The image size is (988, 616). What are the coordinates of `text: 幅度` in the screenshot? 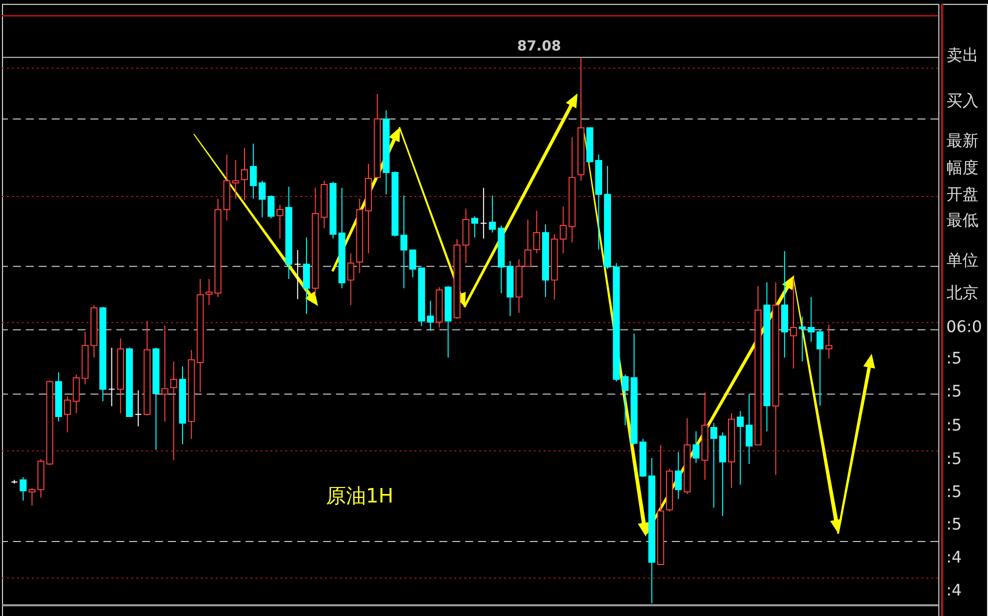 It's located at (962, 167).